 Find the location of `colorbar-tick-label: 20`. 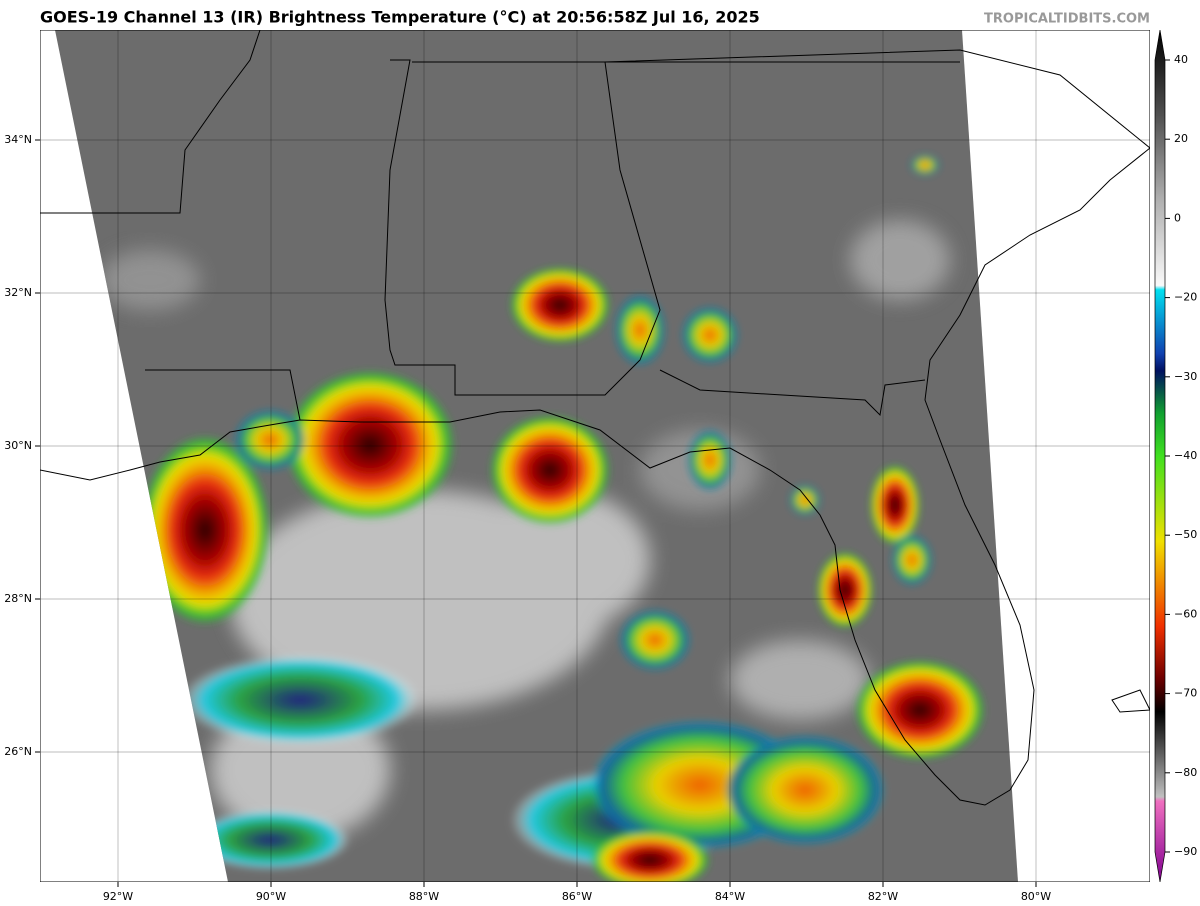

colorbar-tick-label: 20 is located at coordinates (1181, 138).